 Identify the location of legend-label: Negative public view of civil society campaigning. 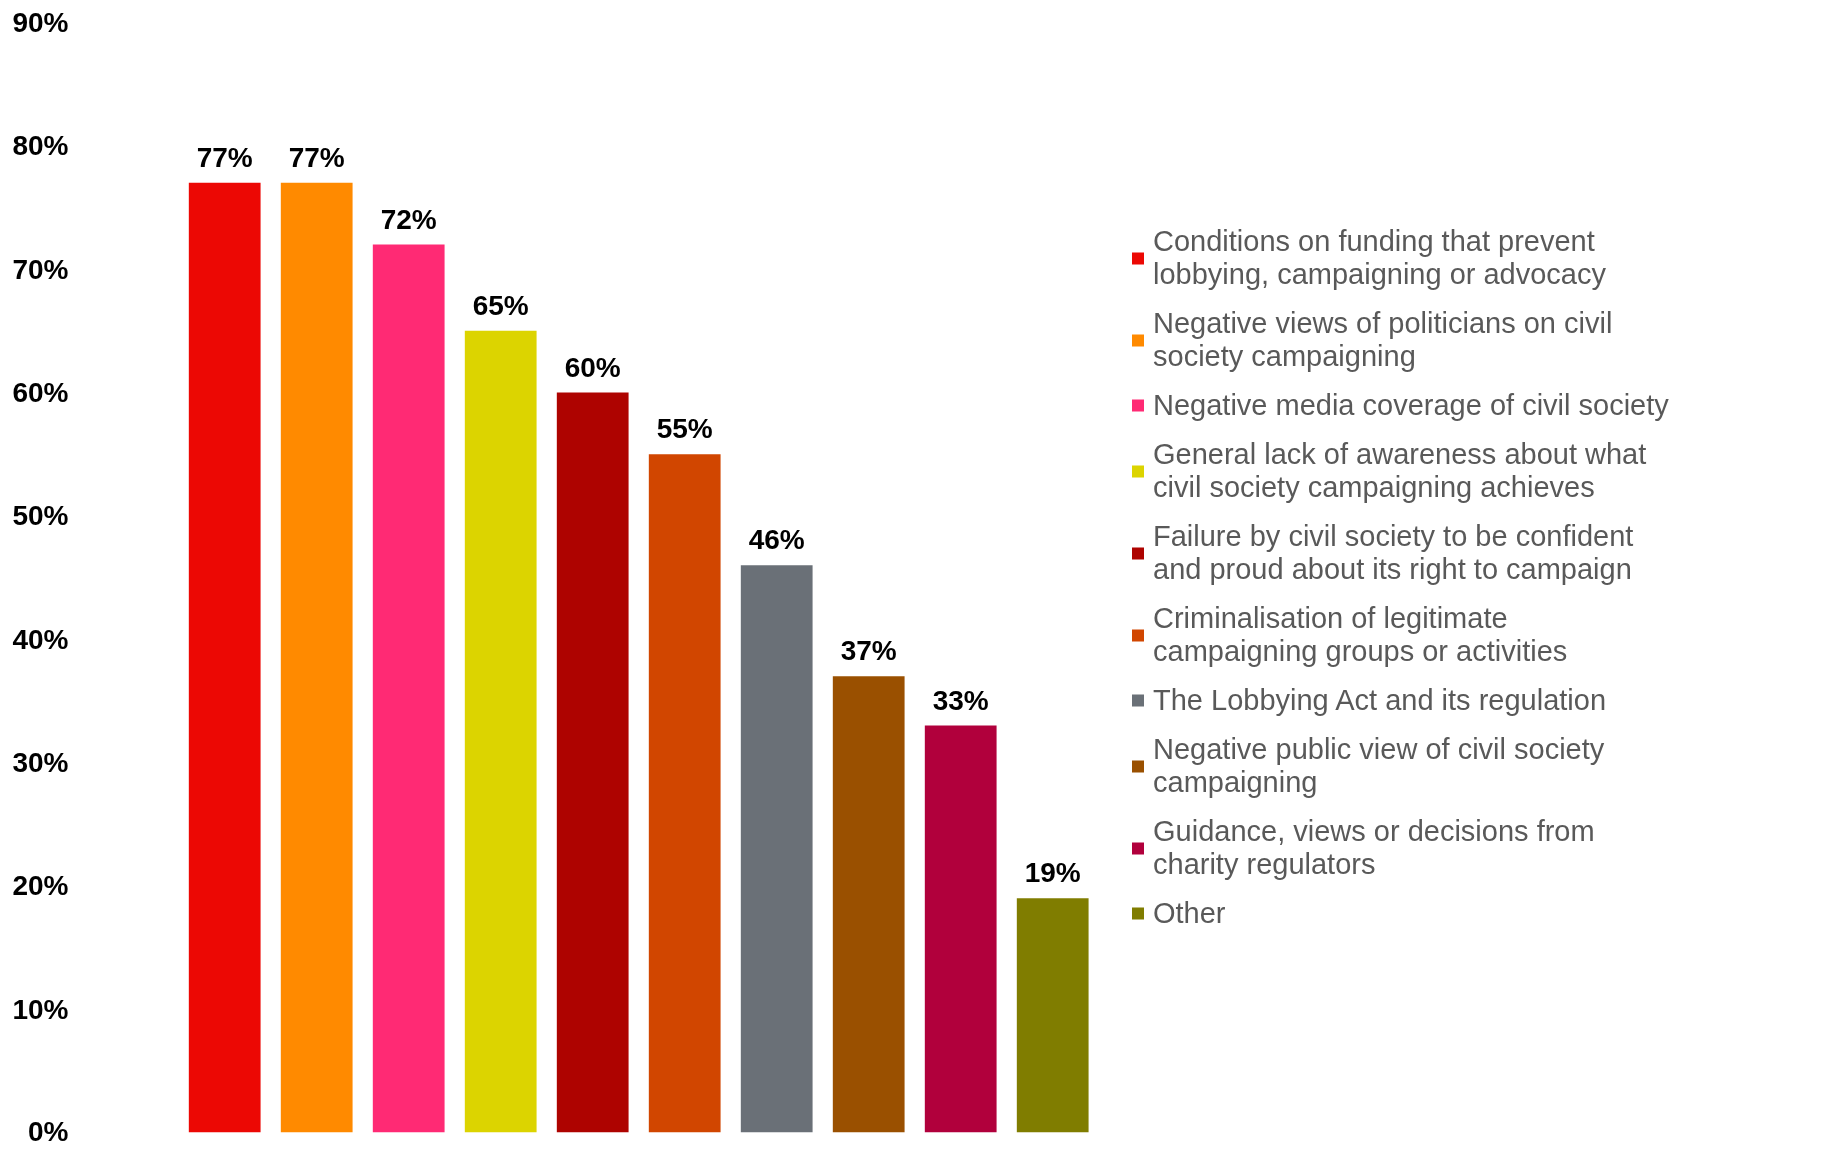
(1379, 765).